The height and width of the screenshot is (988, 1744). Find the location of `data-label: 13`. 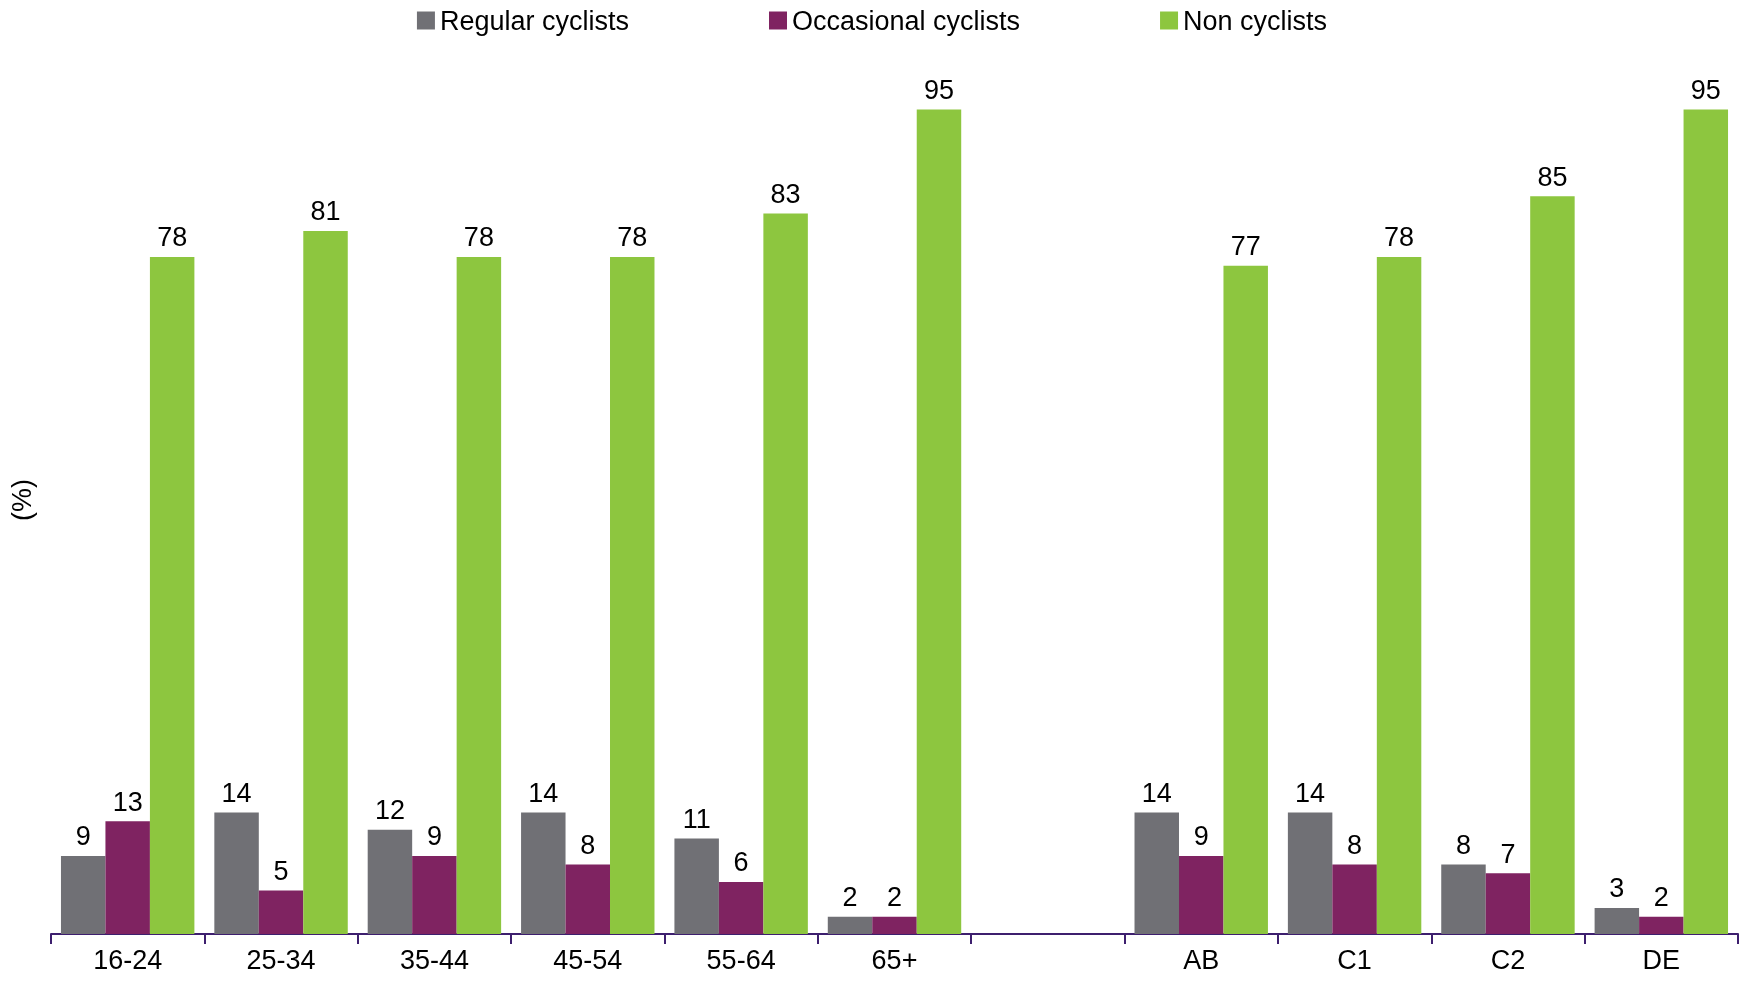

data-label: 13 is located at coordinates (127, 801).